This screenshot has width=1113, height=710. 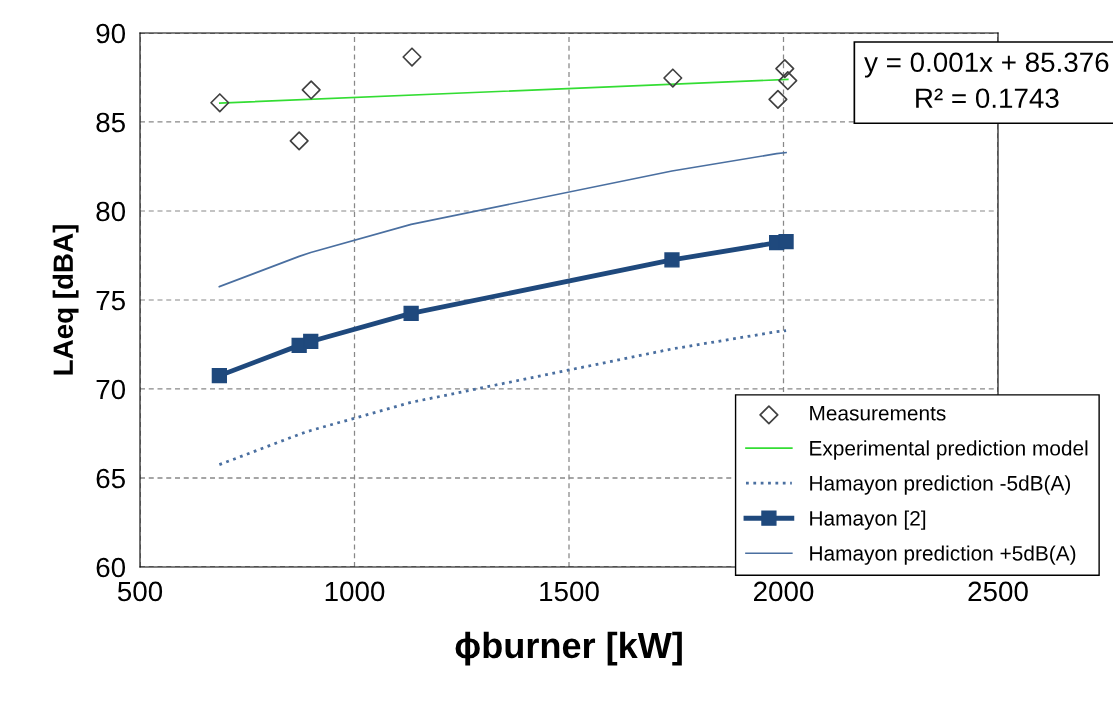 I want to click on x-tick-label: 2500, so click(x=998, y=591).